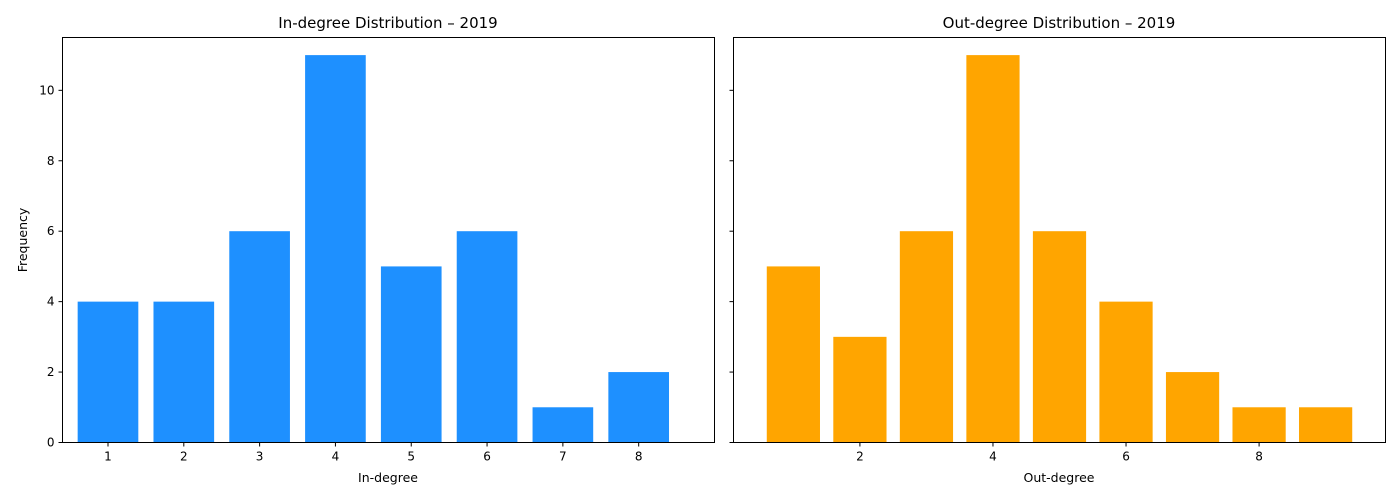 The height and width of the screenshot is (500, 1400). I want to click on in-degree-x-tick-label: 5, so click(411, 457).